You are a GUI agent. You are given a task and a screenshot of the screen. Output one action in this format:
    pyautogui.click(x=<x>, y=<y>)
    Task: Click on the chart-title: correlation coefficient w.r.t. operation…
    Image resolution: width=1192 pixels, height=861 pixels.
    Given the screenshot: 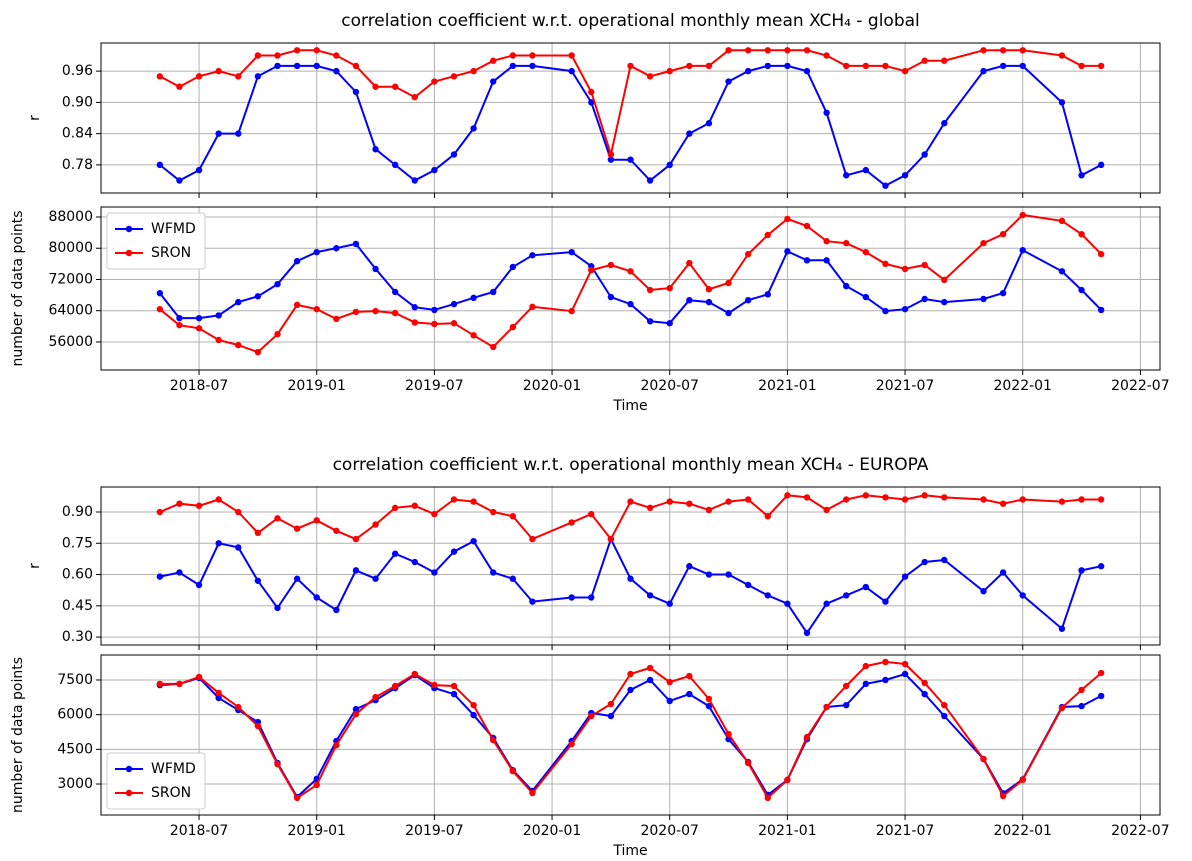 What is the action you would take?
    pyautogui.click(x=630, y=21)
    